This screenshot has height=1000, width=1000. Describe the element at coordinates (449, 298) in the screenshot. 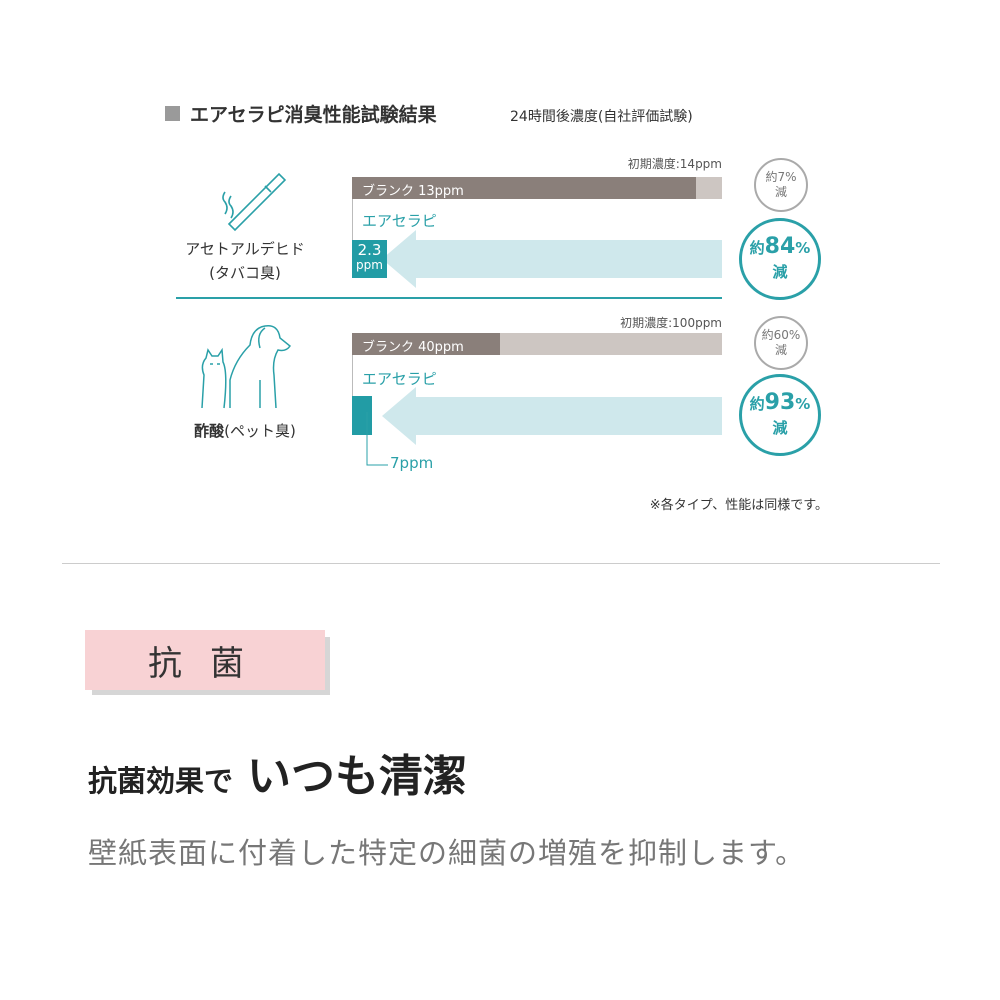

I see `section-divider` at that location.